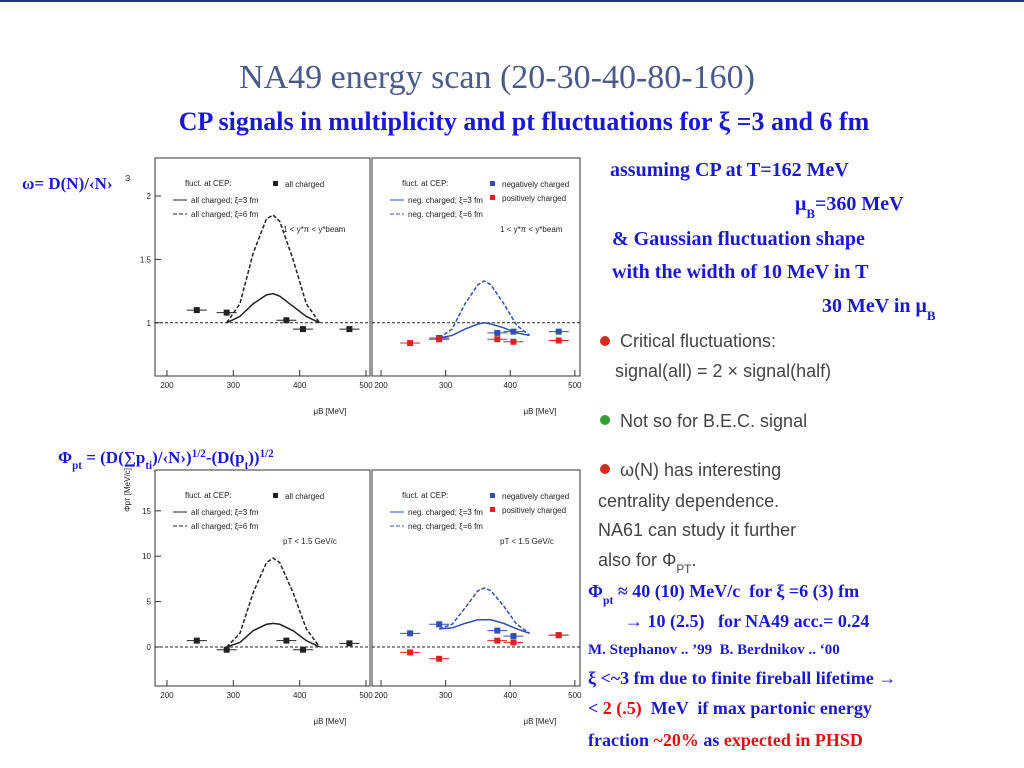  Describe the element at coordinates (714, 650) in the screenshot. I see `text-line: M. Stephanov .. ’99 B. Berdnikov .. ‘00` at that location.